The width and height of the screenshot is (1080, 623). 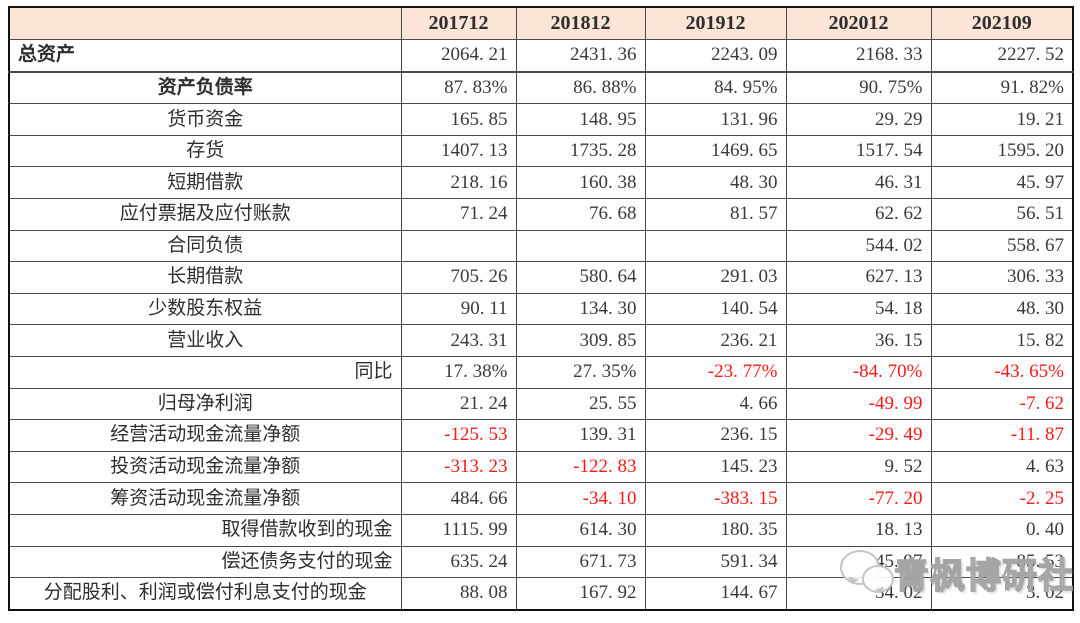 What do you see at coordinates (715, 467) in the screenshot?
I see `value-cell: 145. 23` at bounding box center [715, 467].